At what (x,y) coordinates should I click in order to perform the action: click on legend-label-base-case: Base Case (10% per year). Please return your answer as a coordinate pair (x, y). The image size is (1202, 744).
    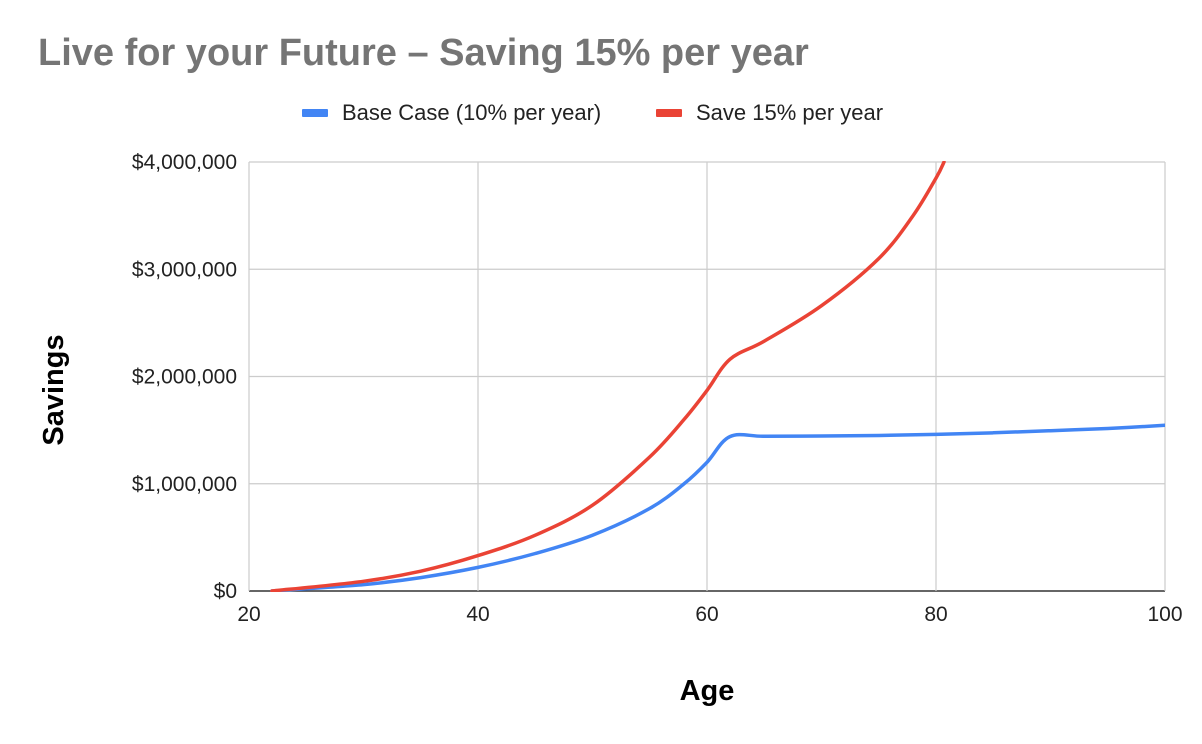
    Looking at the image, I should click on (472, 112).